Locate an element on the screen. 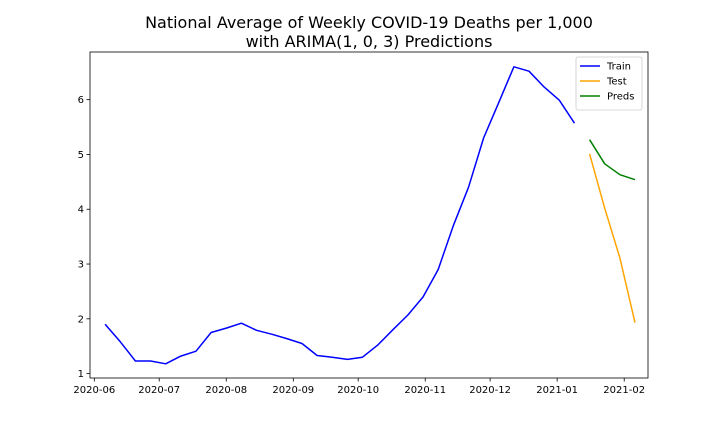 The width and height of the screenshot is (720, 436). x-tick-label: 2020-08 is located at coordinates (226, 390).